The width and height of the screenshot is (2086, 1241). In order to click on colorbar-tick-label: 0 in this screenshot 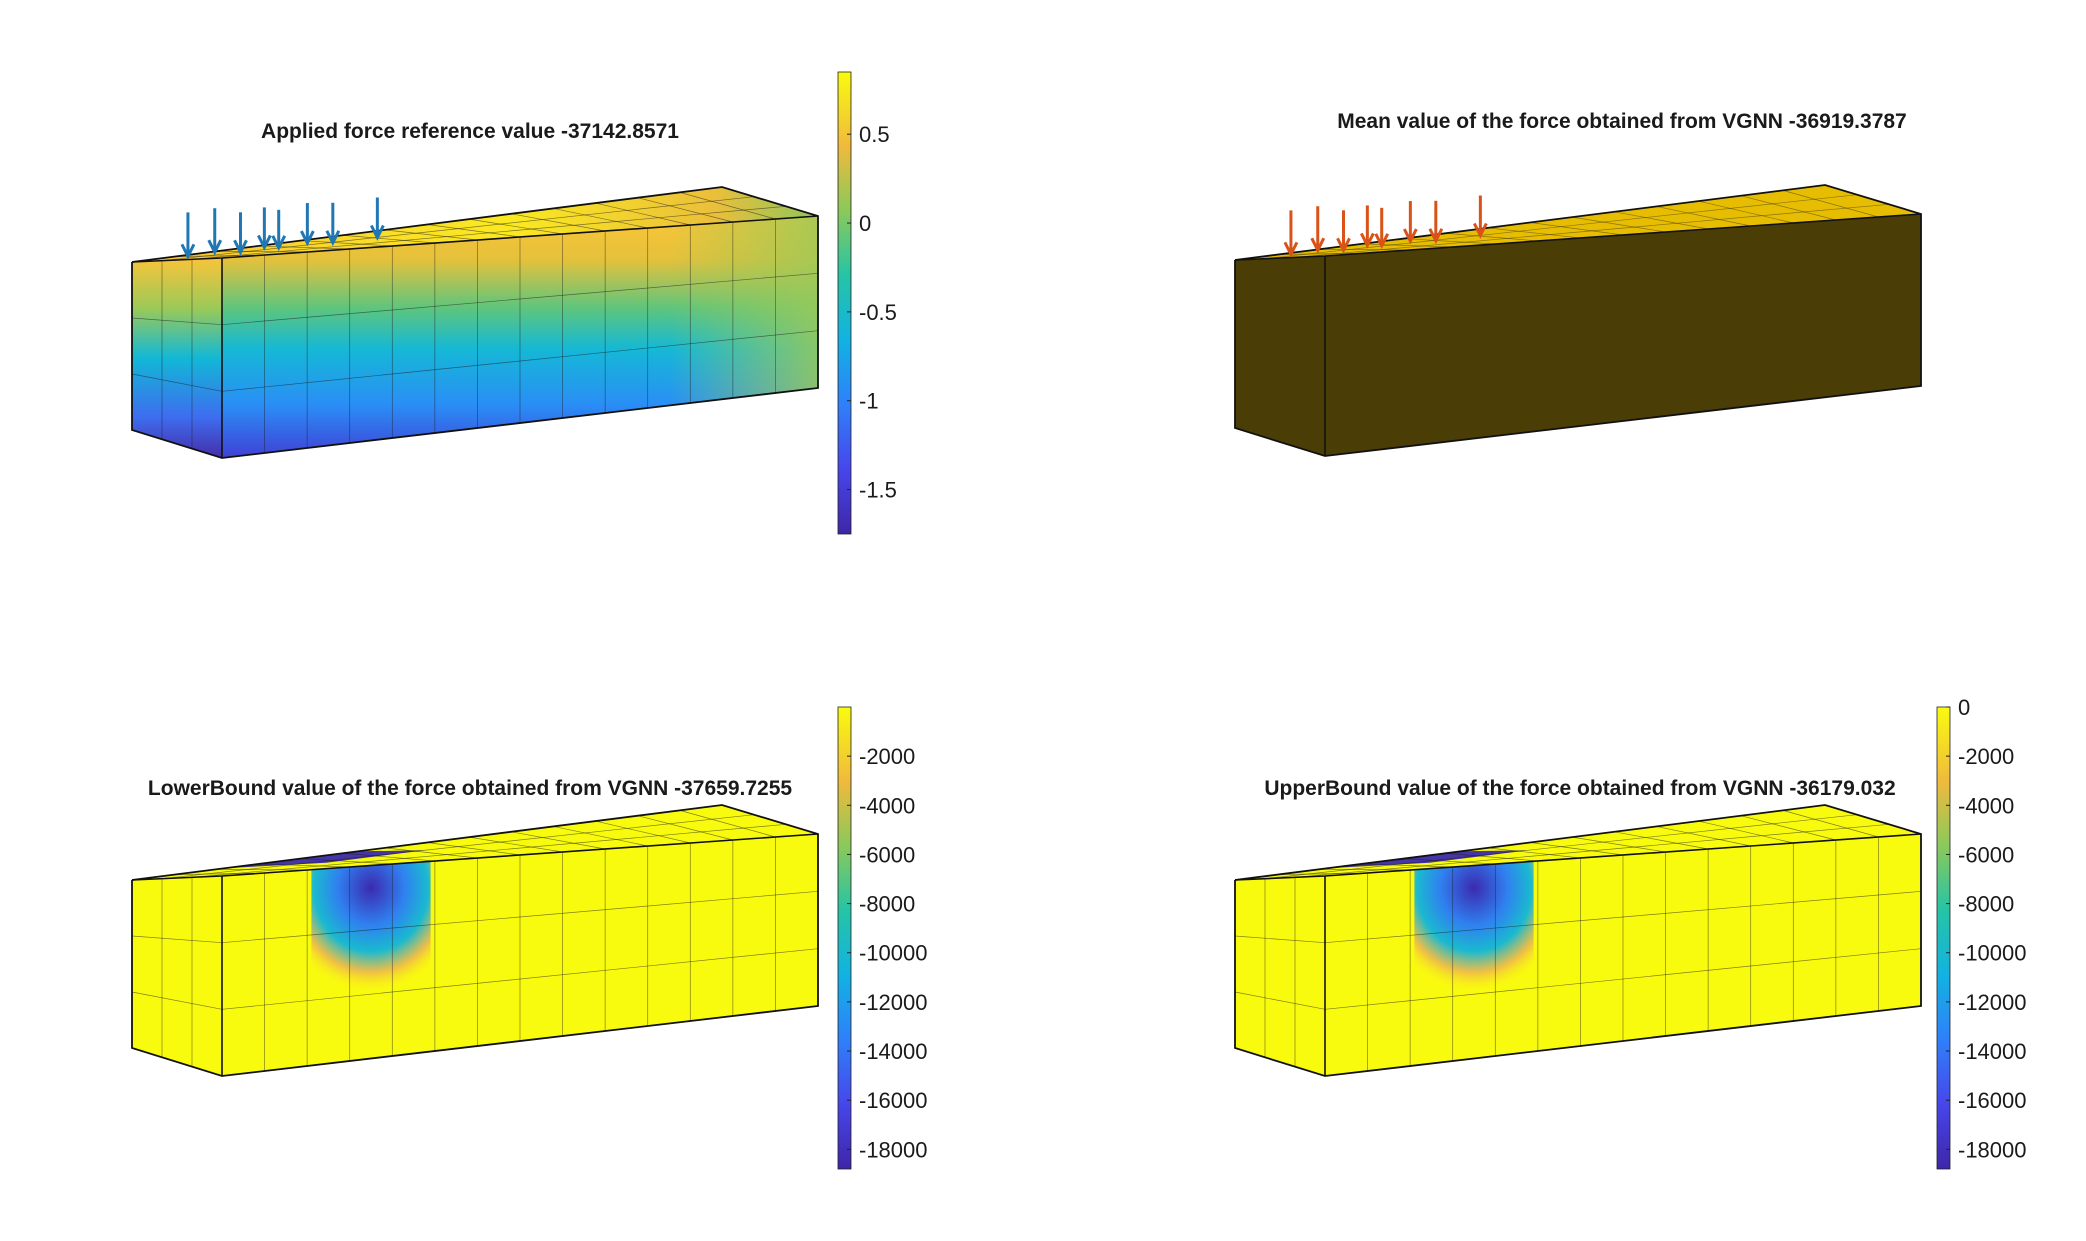, I will do `click(1964, 707)`.